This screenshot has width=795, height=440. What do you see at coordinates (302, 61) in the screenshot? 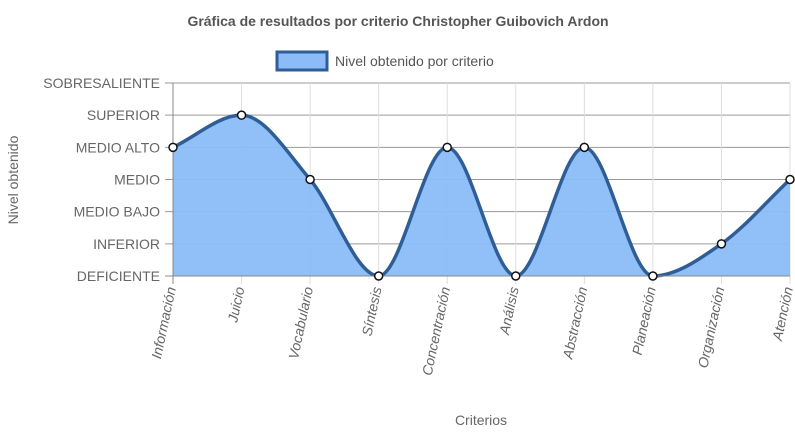
I see `legend-swatch` at bounding box center [302, 61].